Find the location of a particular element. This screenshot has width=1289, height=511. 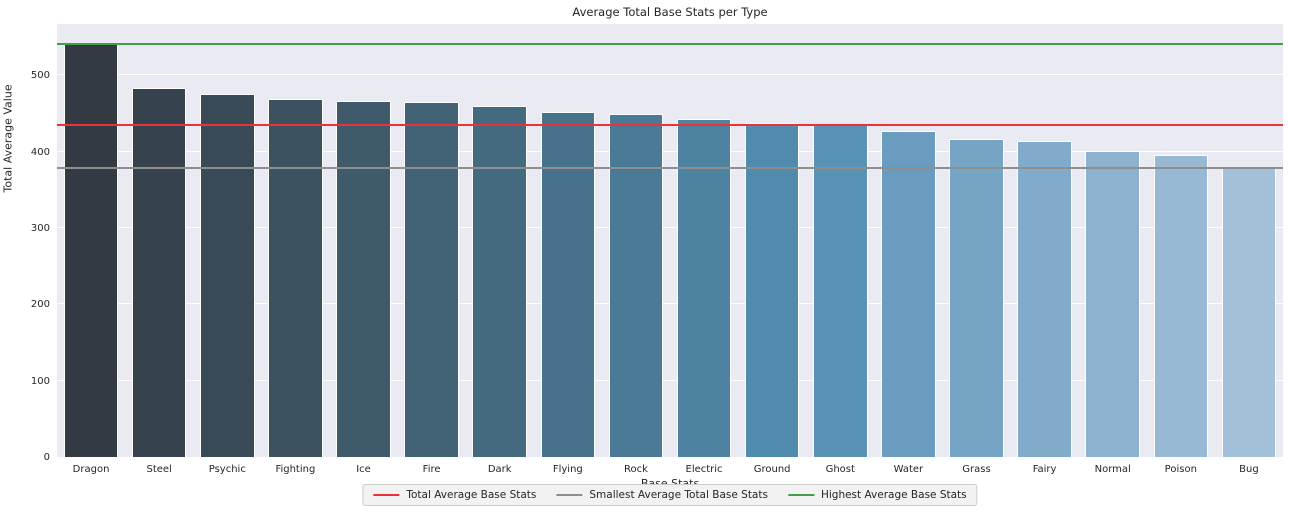

bar-dragon is located at coordinates (91, 250).